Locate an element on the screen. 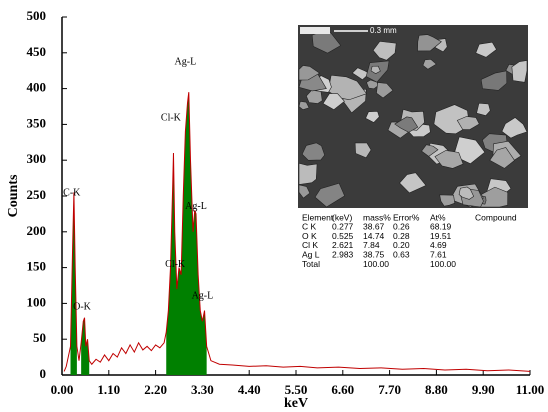  y-tick-label: 50 is located at coordinates (39, 337).